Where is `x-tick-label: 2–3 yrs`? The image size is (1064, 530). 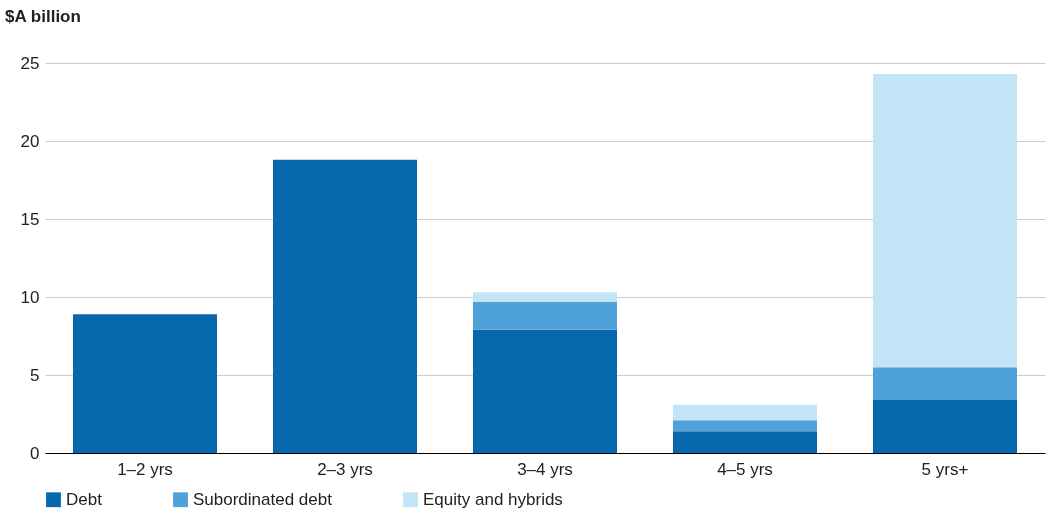 x-tick-label: 2–3 yrs is located at coordinates (345, 469).